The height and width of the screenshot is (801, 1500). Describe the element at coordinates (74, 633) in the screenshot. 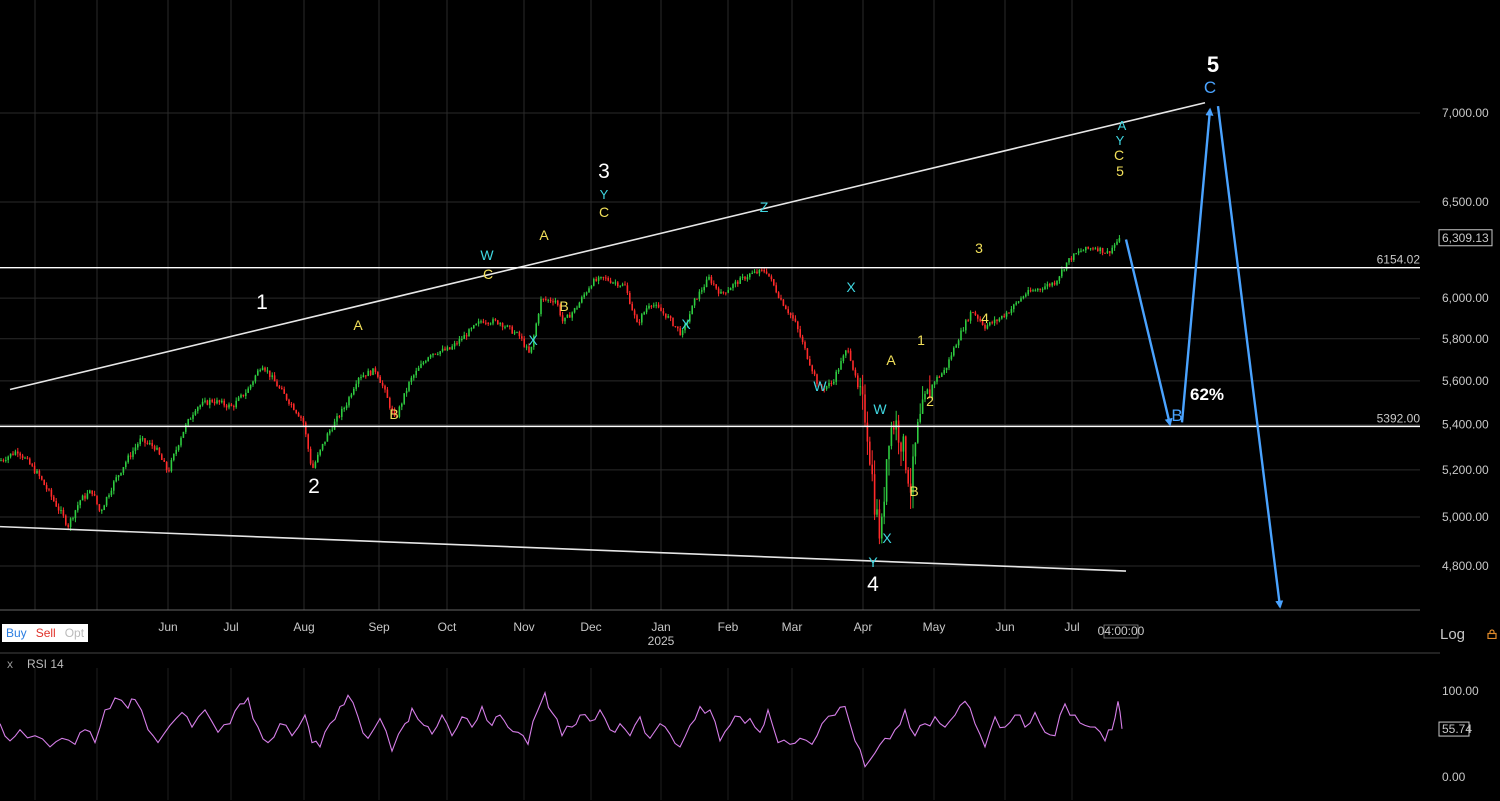

I see `option-button: Opt` at that location.